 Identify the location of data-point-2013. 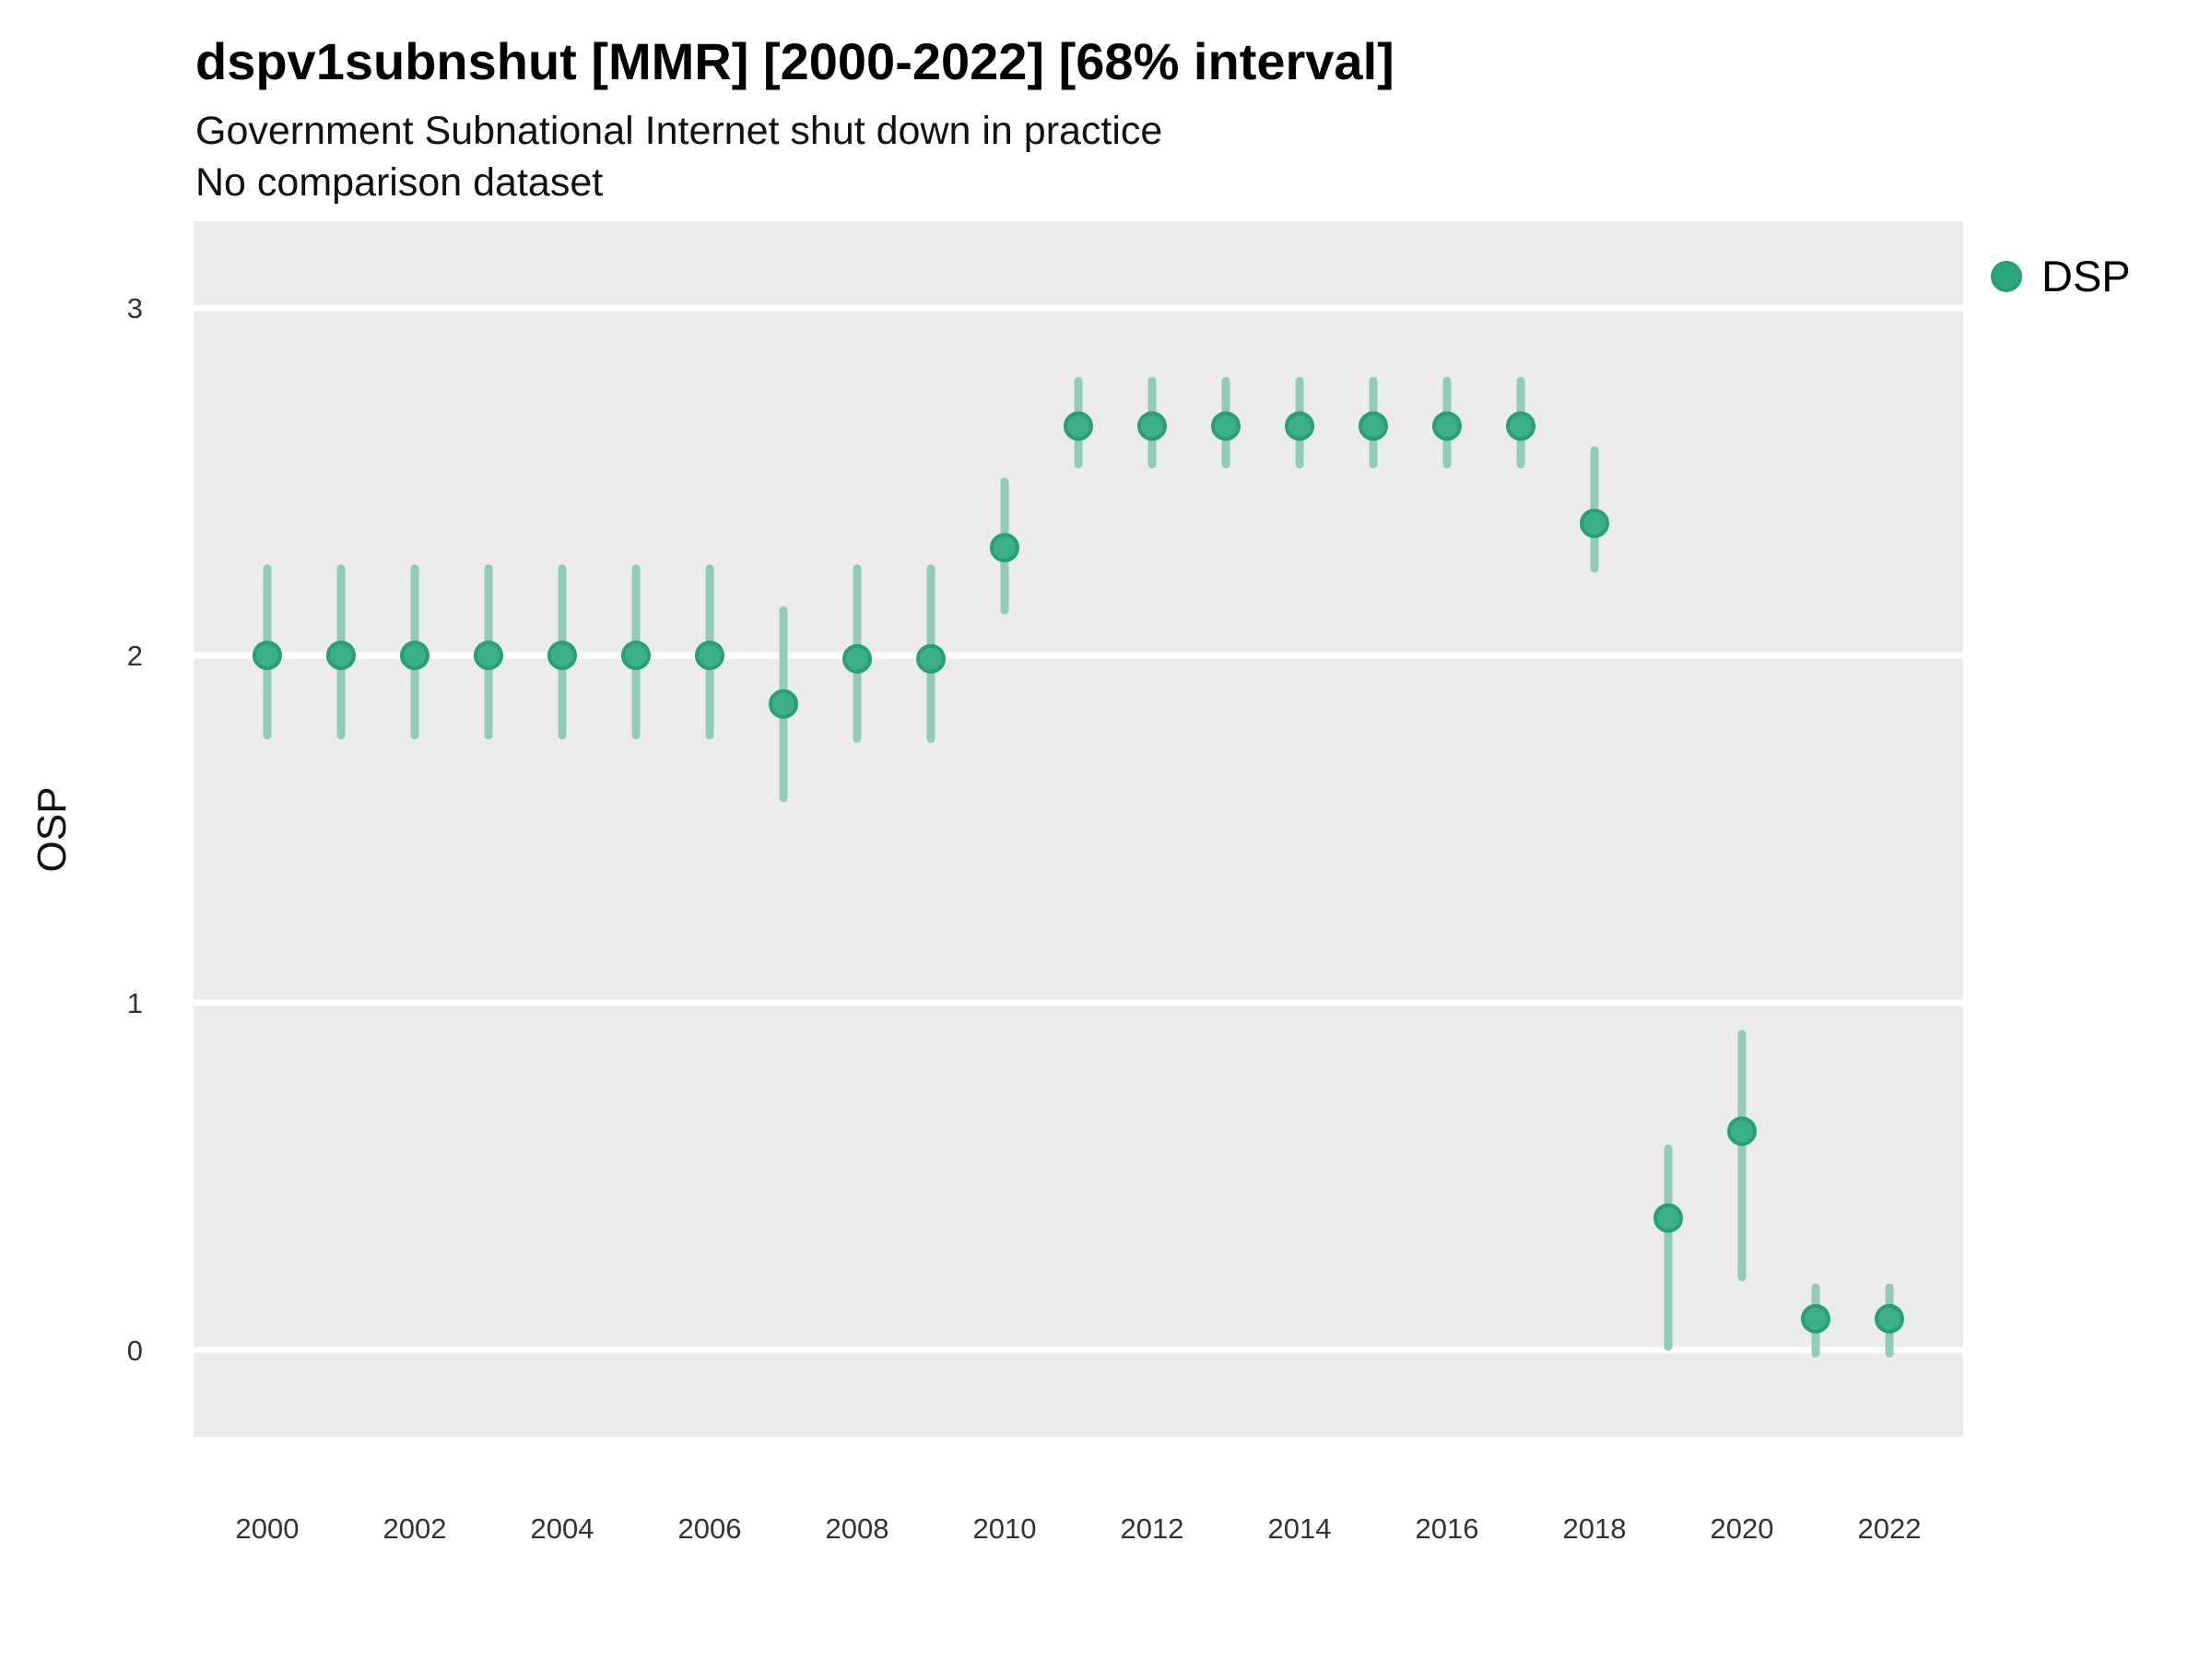
(1226, 426).